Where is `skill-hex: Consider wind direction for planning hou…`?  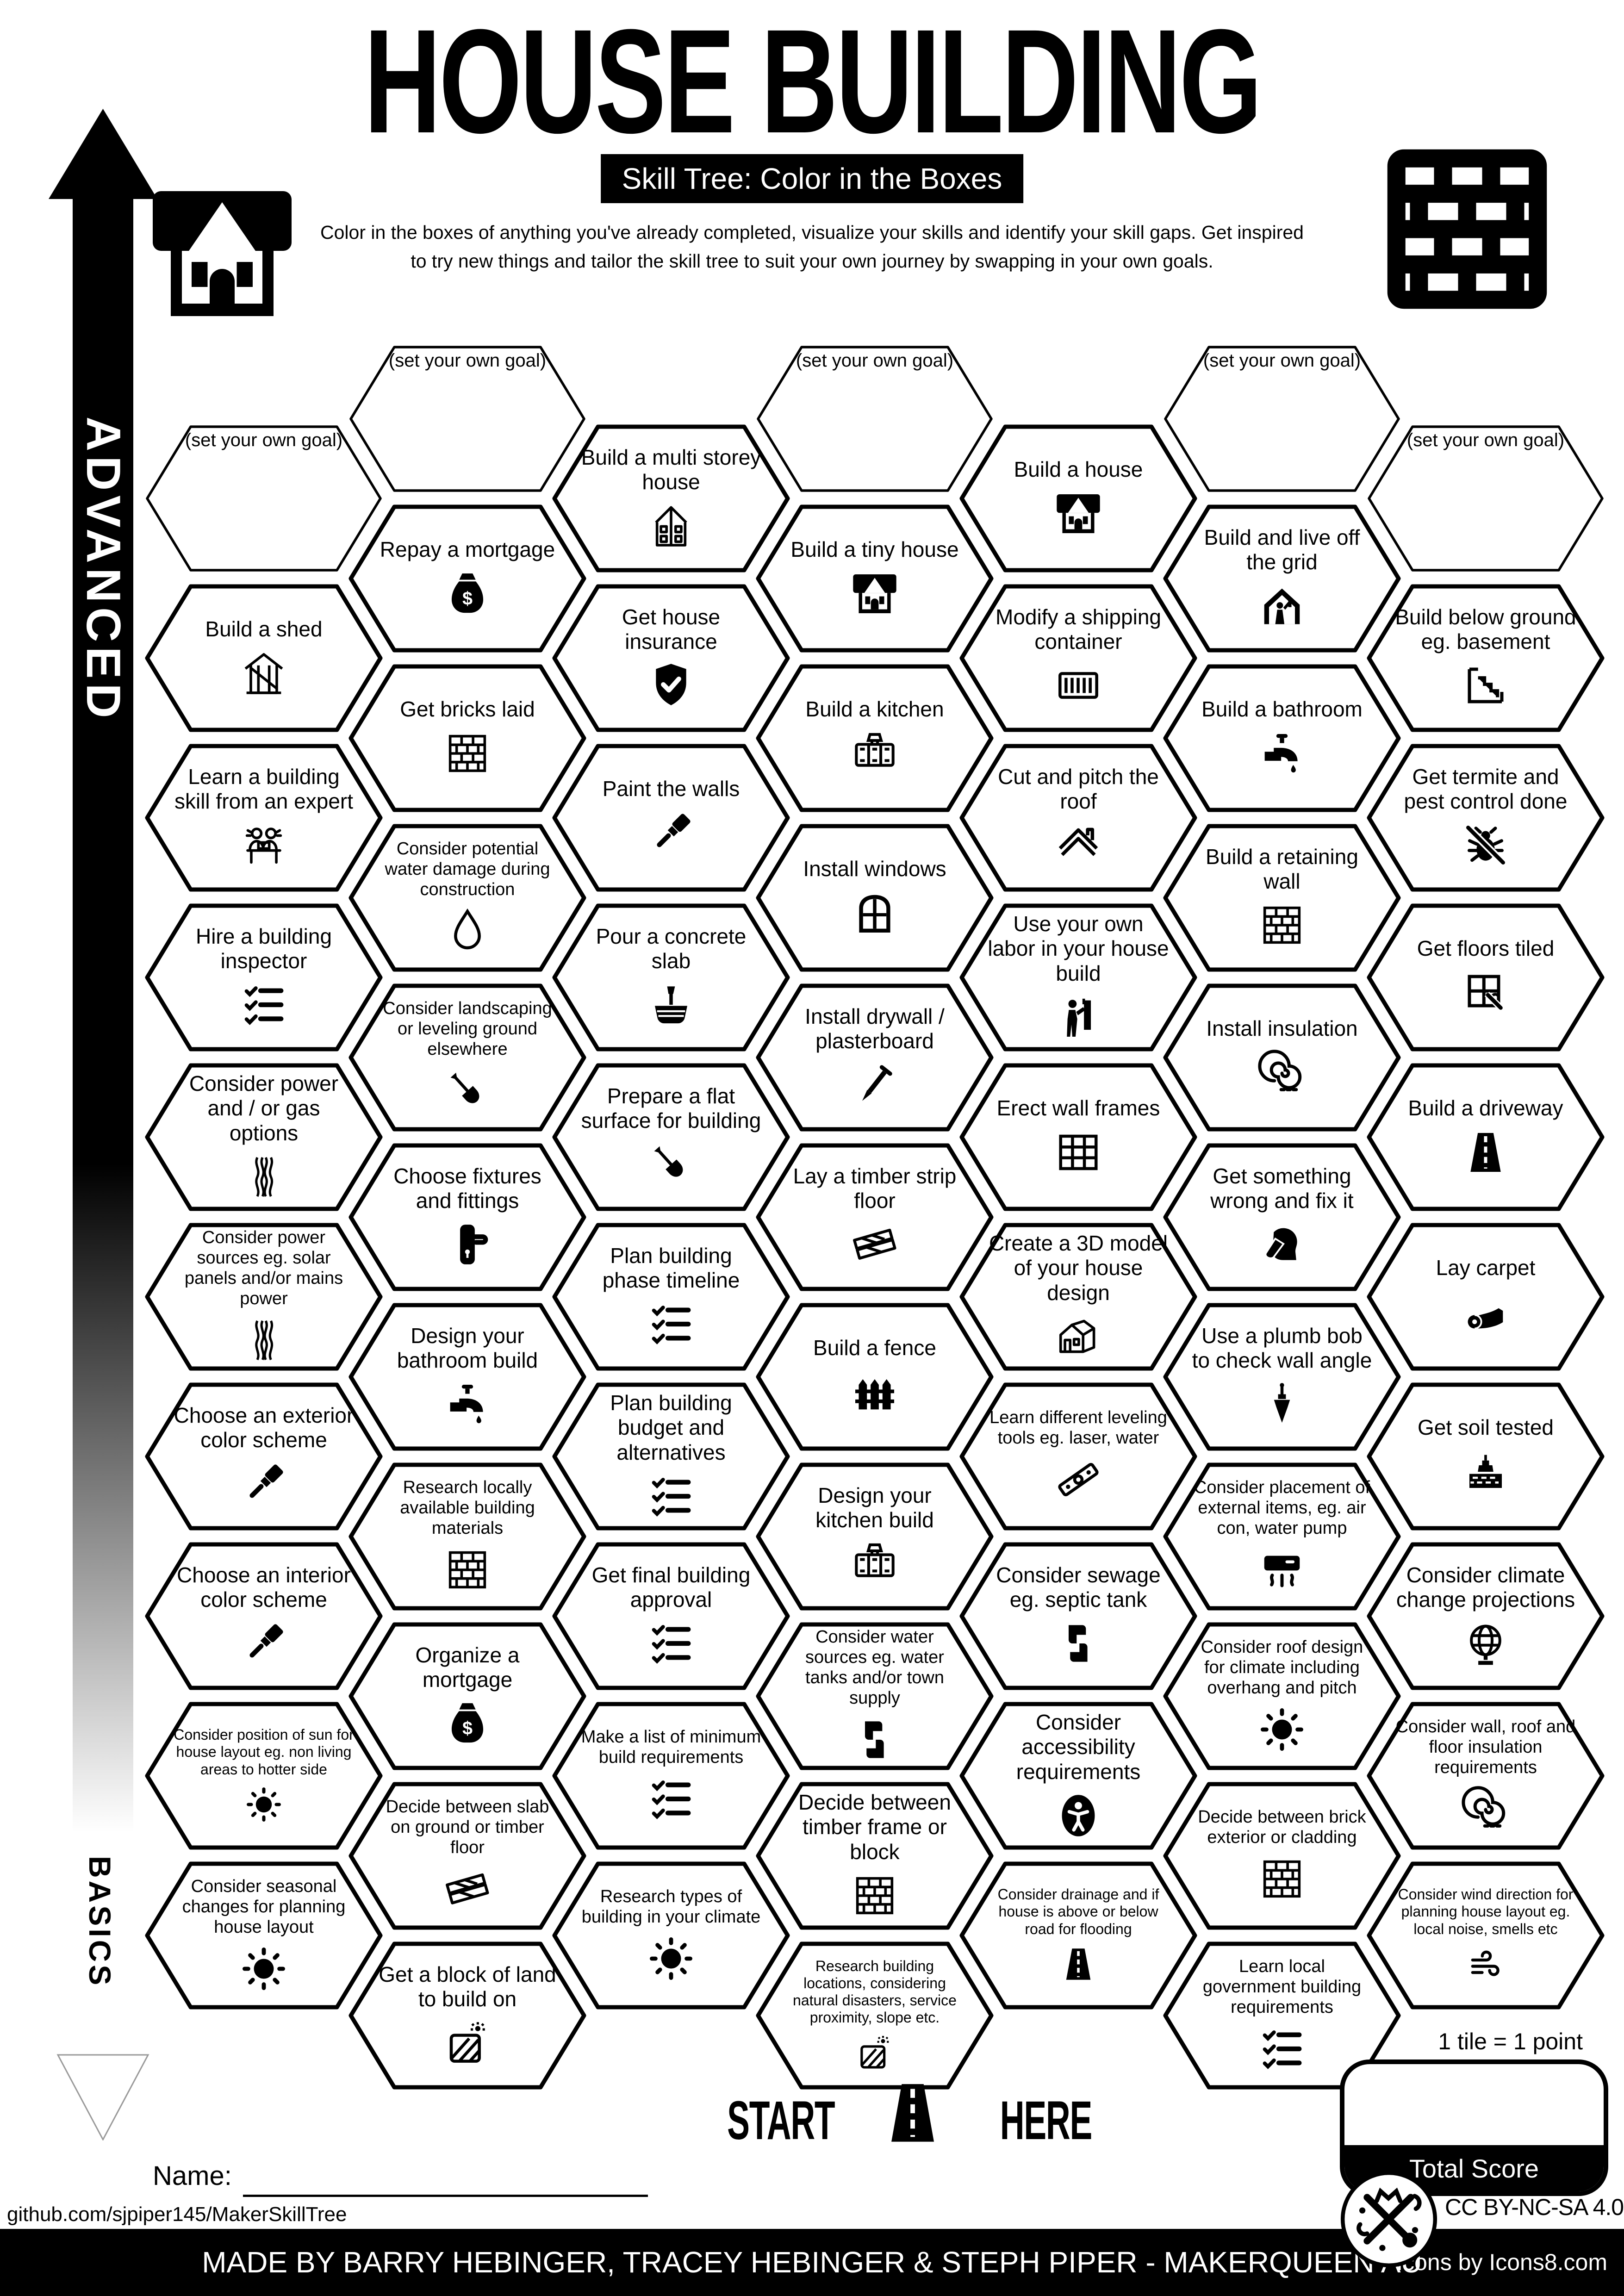 skill-hex: Consider wind direction for planning hou… is located at coordinates (1485, 1935).